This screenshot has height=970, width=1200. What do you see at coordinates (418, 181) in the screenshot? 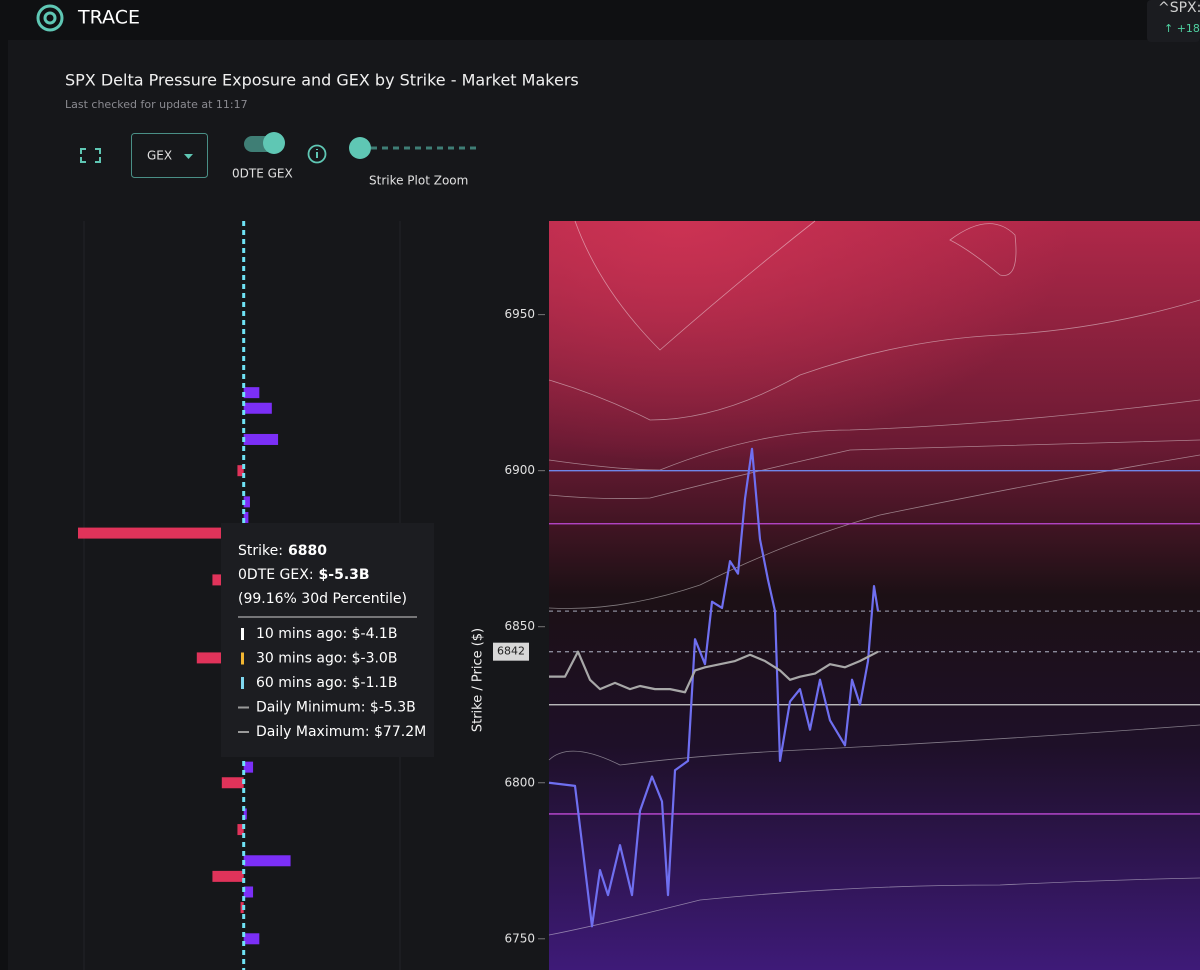
I see `slider-label: Strike Plot Zoom` at bounding box center [418, 181].